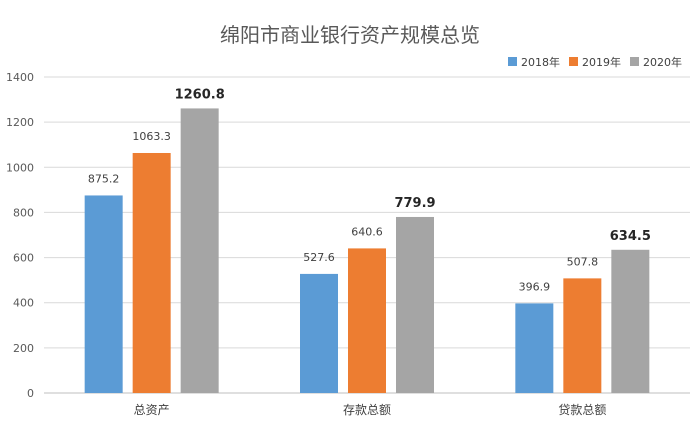 The image size is (700, 428). I want to click on category-label: 贷款总额, so click(582, 410).